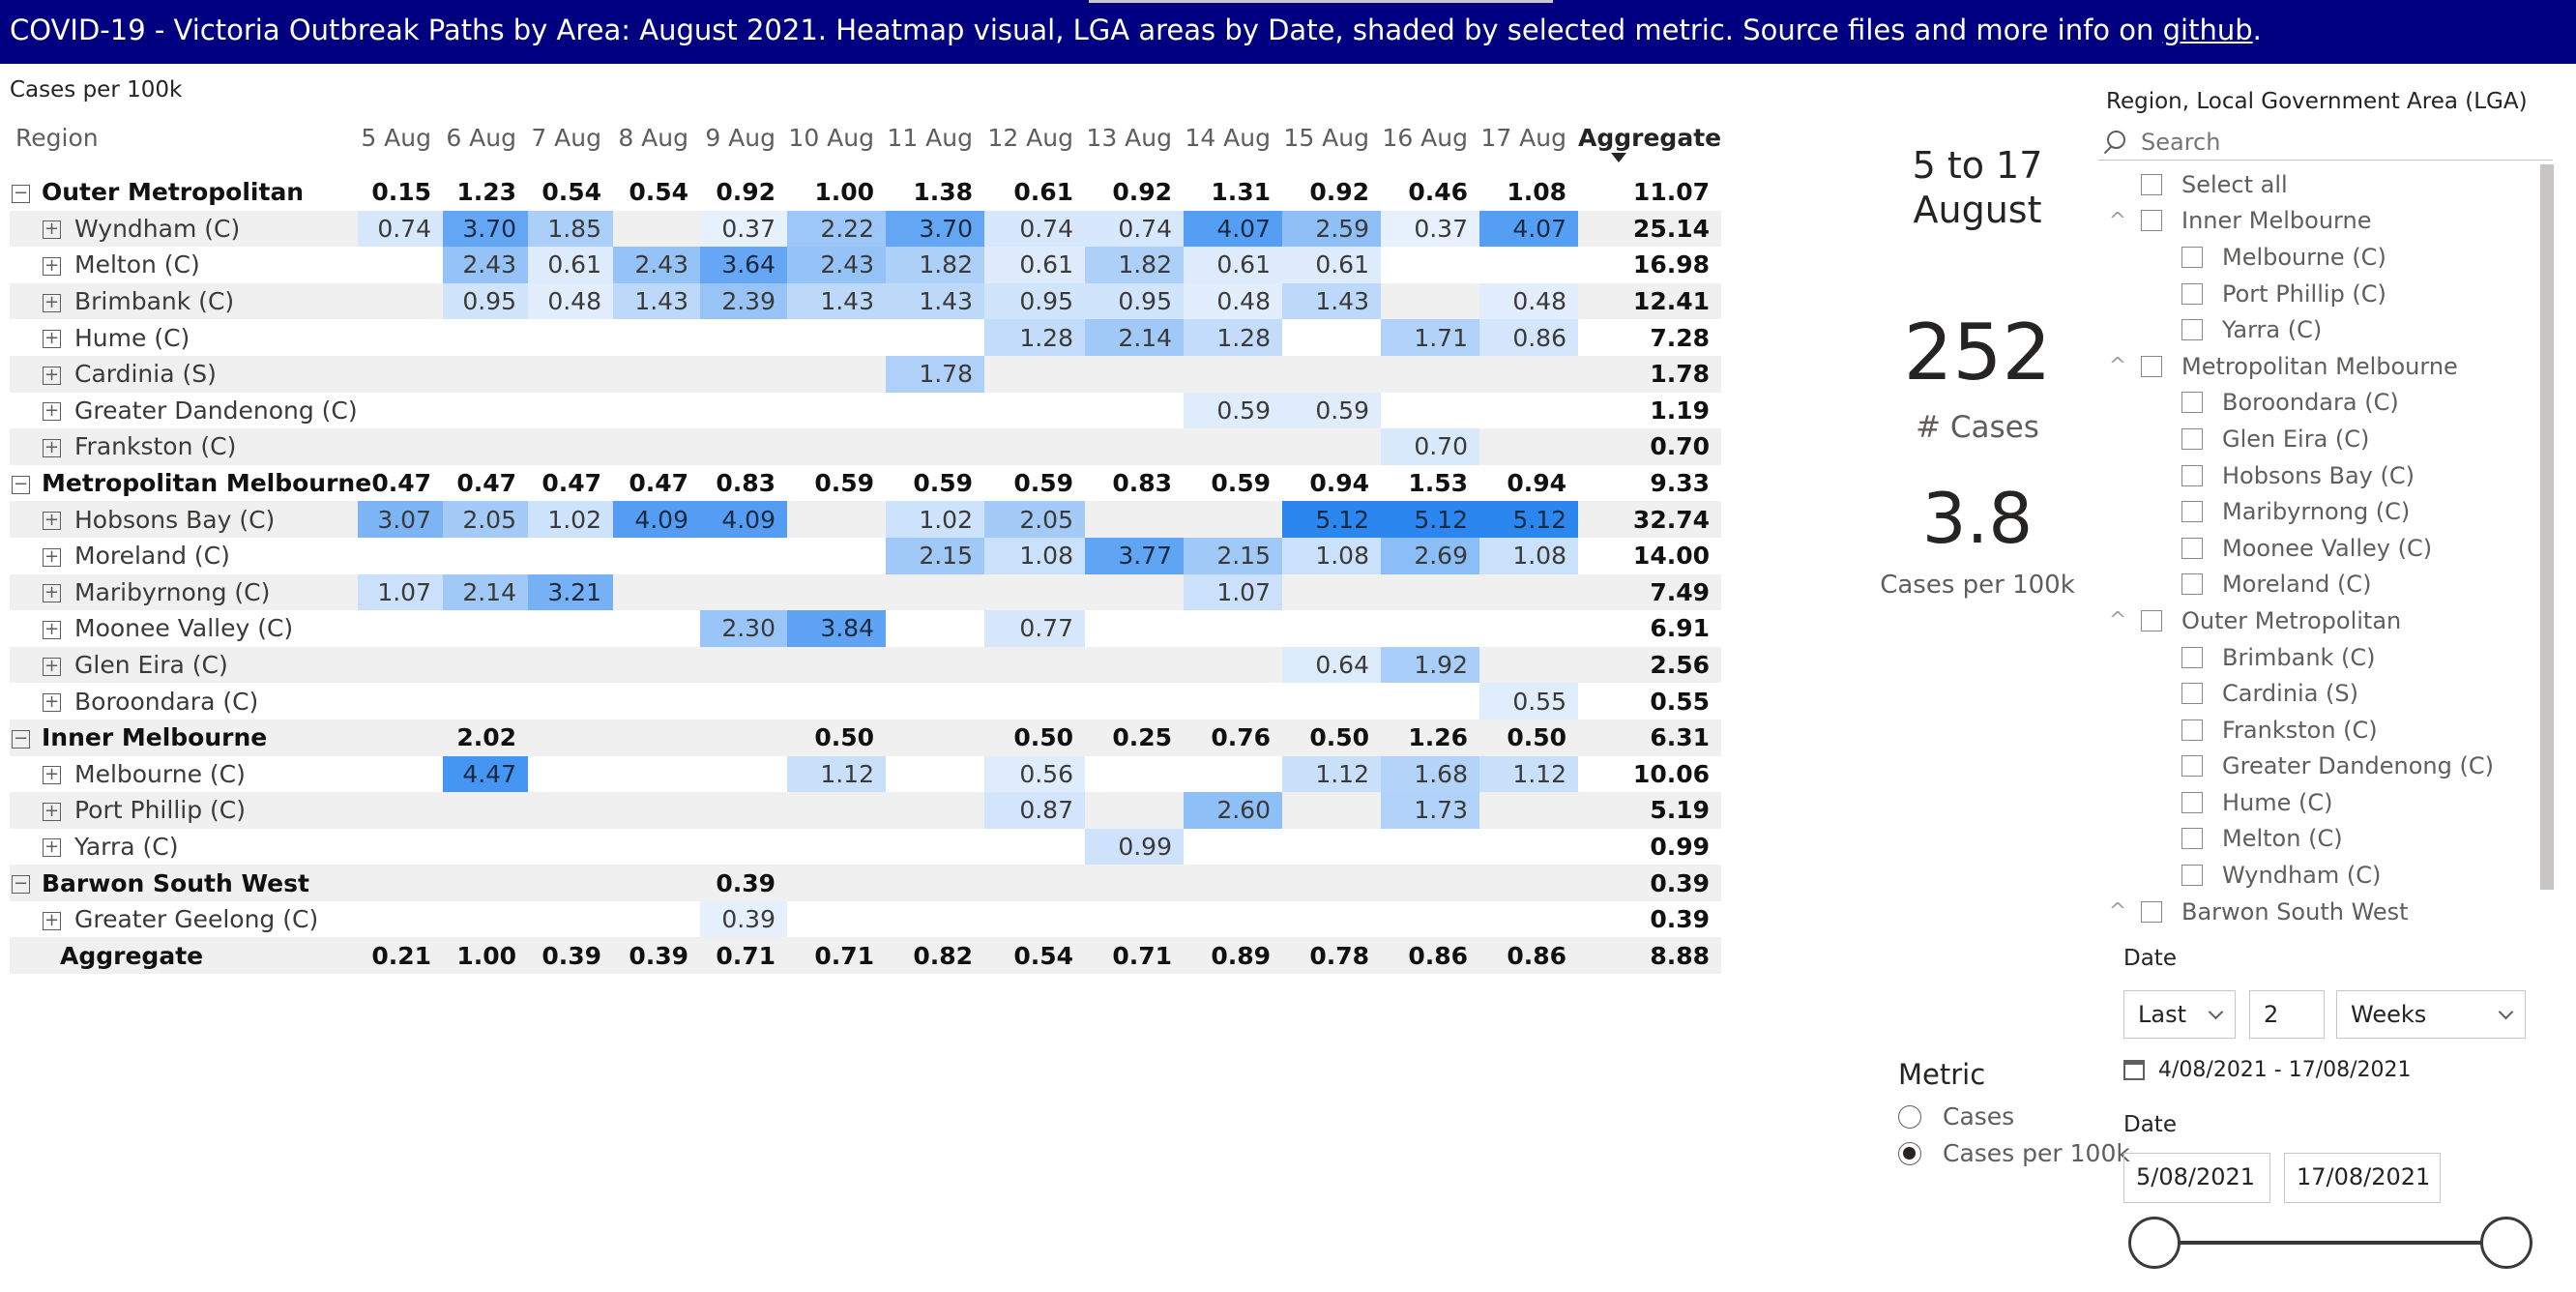 Image resolution: width=2576 pixels, height=1292 pixels. Describe the element at coordinates (865, 701) in the screenshot. I see `lga-row: + Boroondara (C) 0.55 0.55` at that location.